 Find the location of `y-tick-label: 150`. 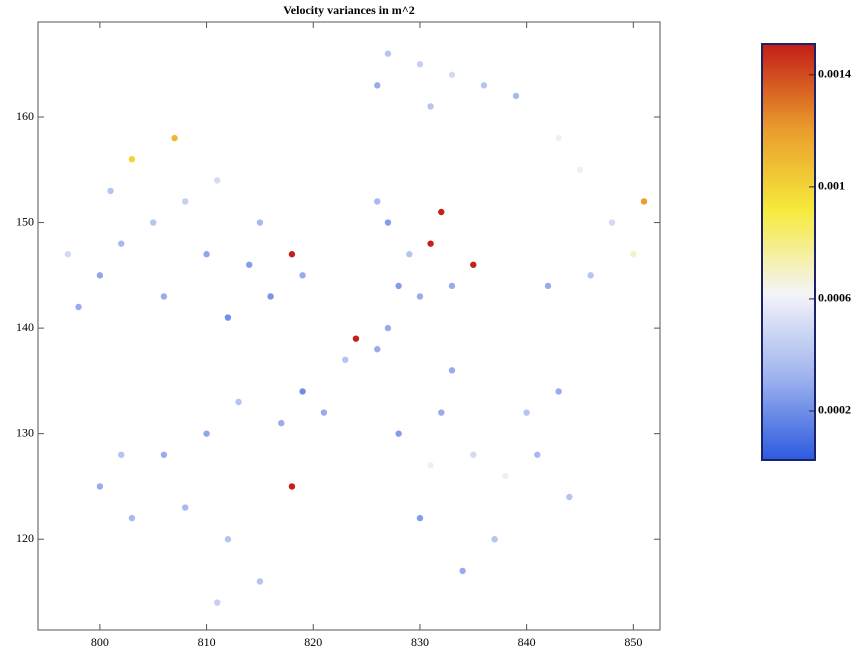

y-tick-label: 150 is located at coordinates (25, 221).